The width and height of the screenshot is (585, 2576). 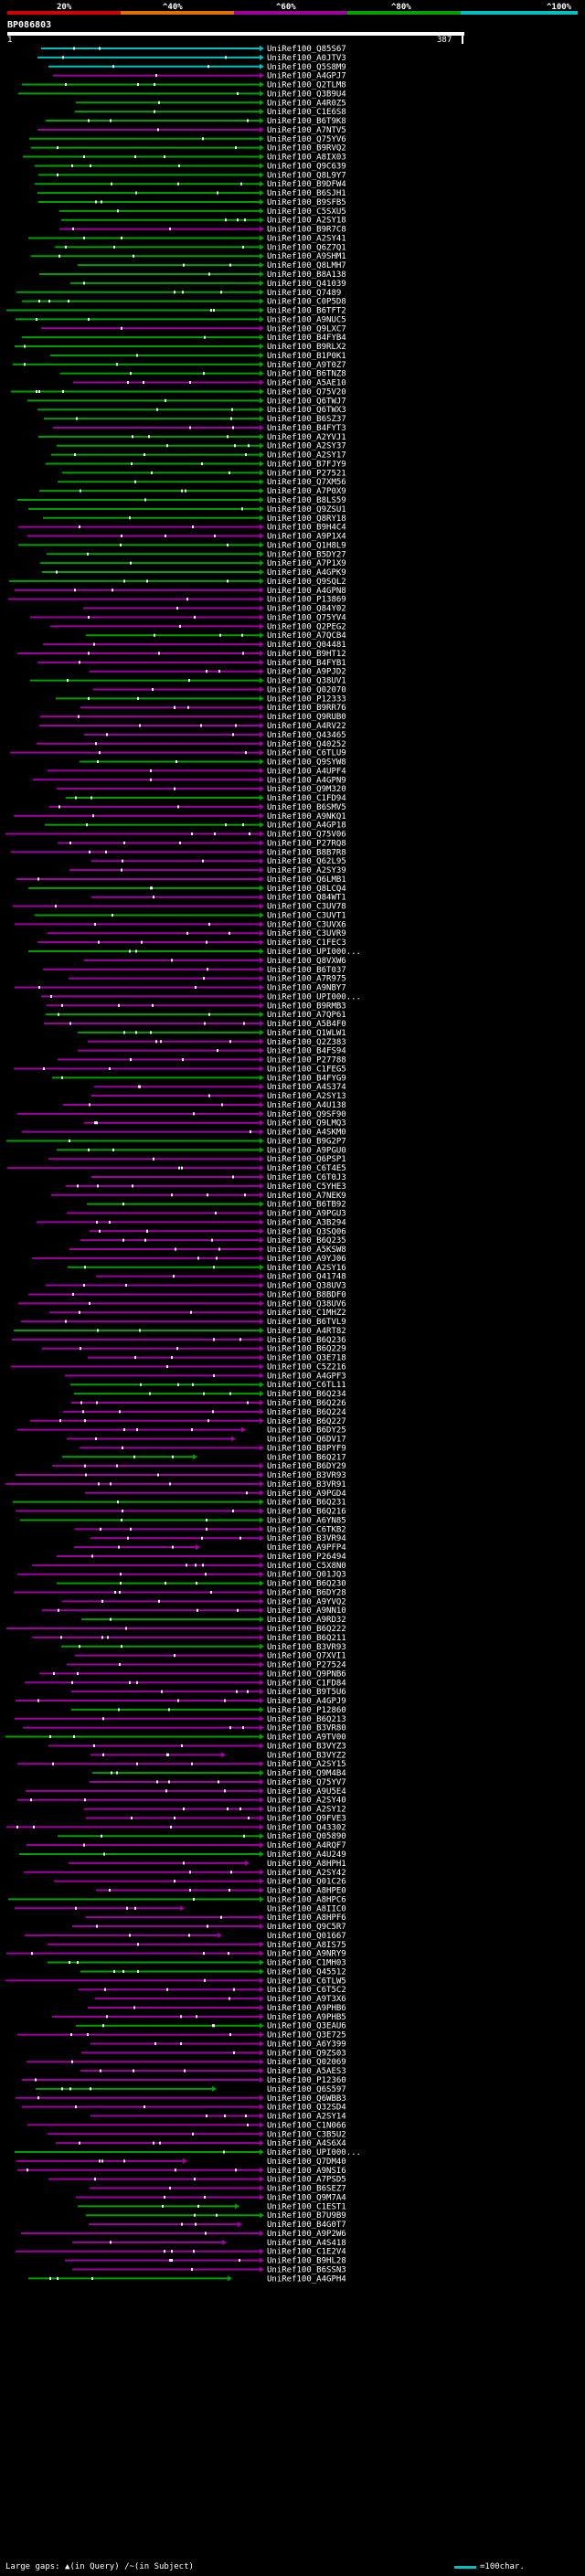 What do you see at coordinates (307, 1205) in the screenshot?
I see `hit-label: UniRef100_B6TB92` at bounding box center [307, 1205].